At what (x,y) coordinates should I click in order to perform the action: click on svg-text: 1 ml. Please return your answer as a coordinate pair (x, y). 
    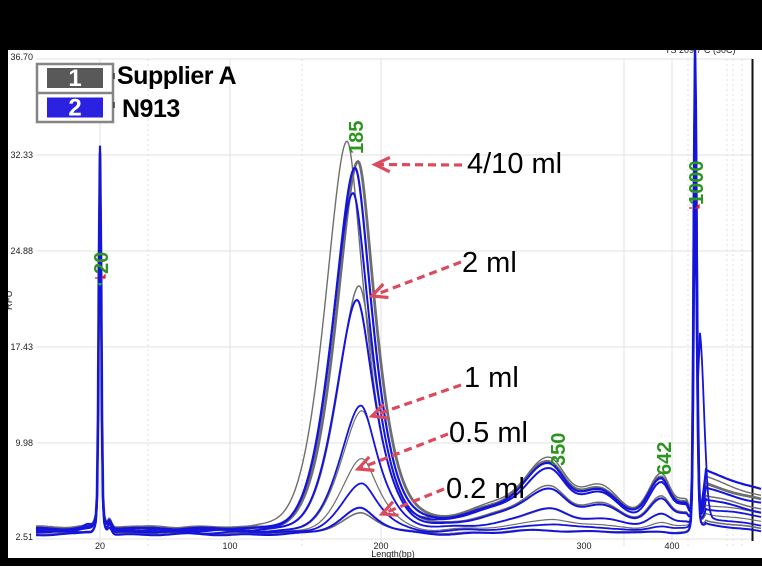
    Looking at the image, I should click on (491, 378).